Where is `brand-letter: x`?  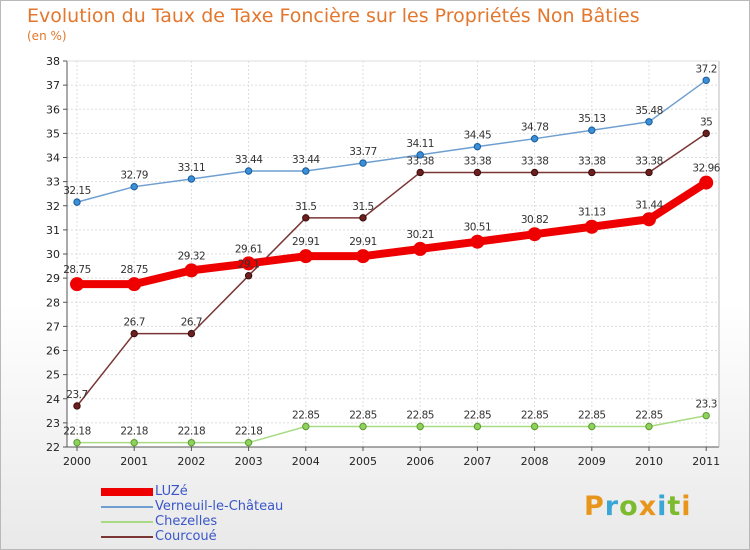
brand-letter: x is located at coordinates (648, 506).